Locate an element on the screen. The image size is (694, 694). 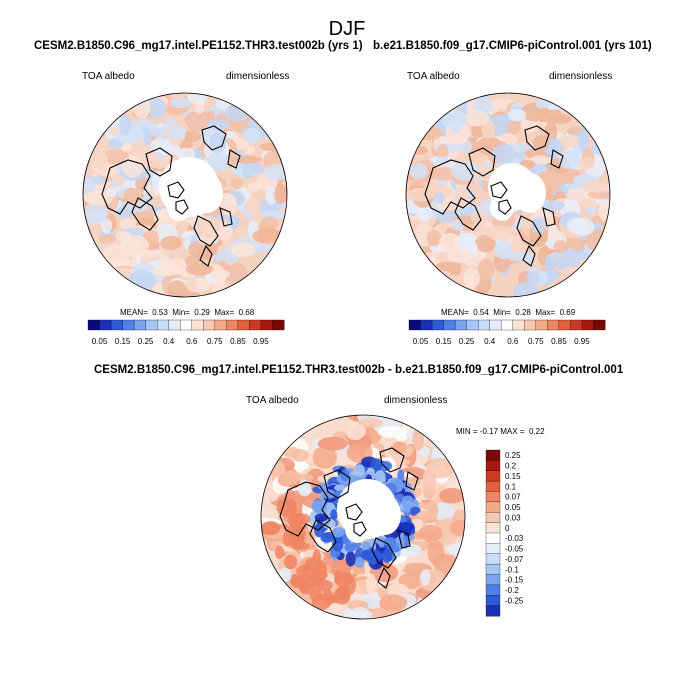
colorbar-1-tick-label: 0.85 is located at coordinates (238, 341).